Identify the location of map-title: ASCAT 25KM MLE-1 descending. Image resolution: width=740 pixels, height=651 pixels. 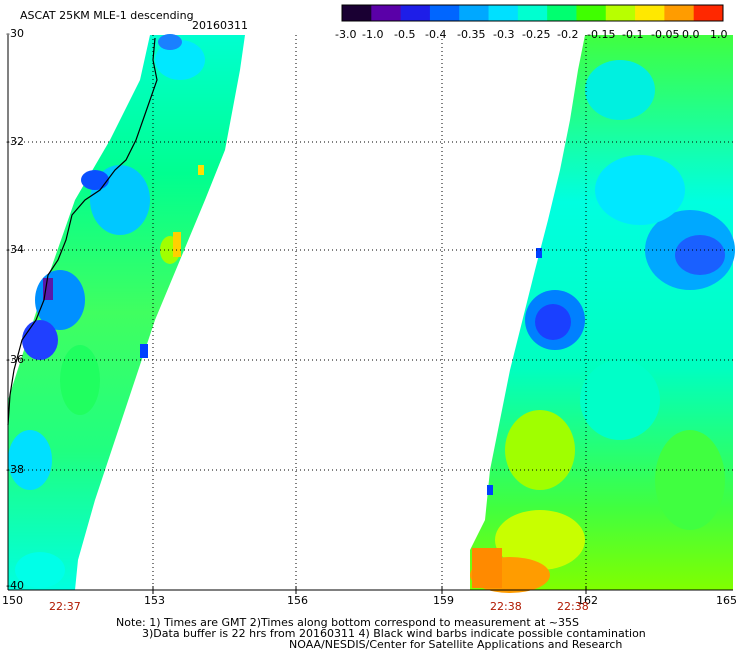
(107, 15).